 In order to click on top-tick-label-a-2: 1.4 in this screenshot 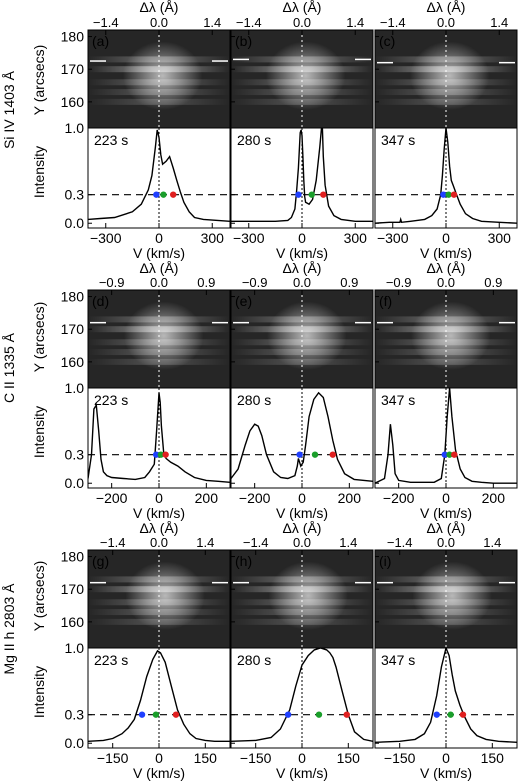, I will do `click(212, 22)`.